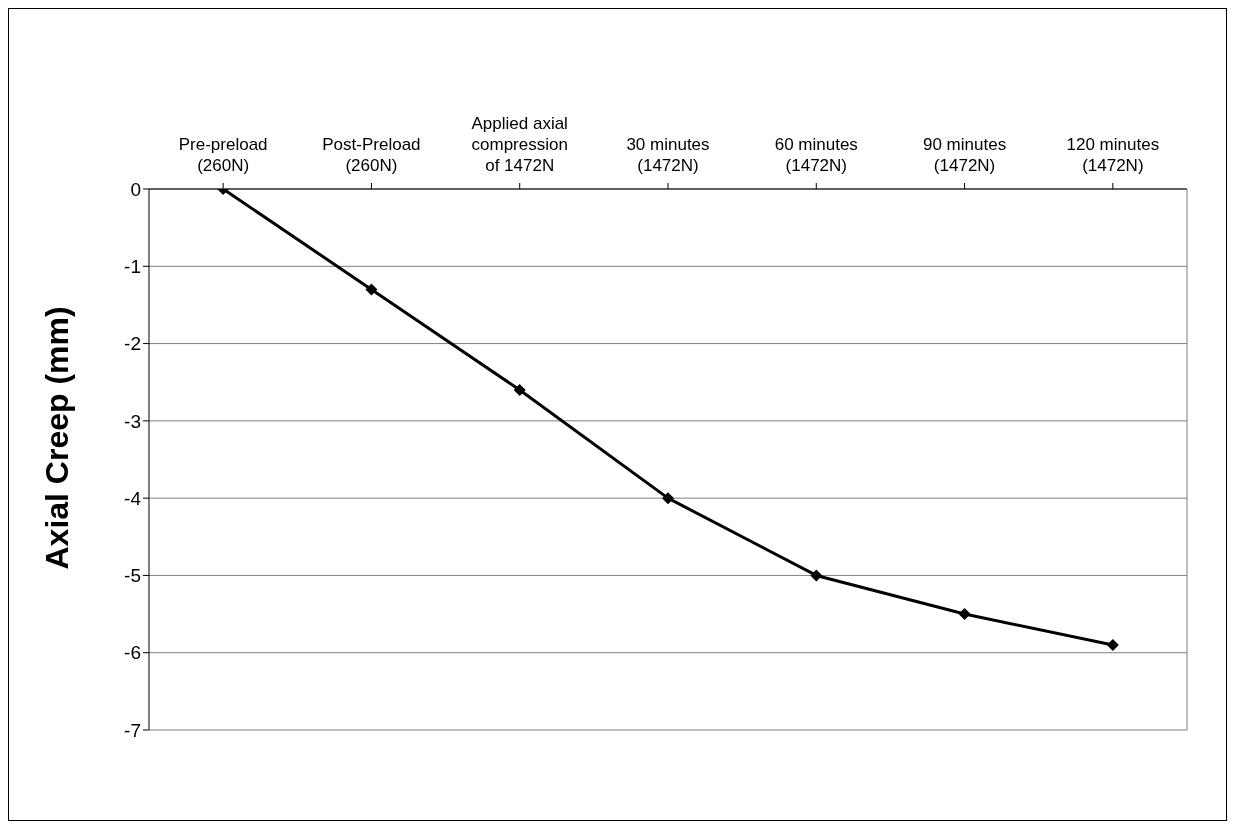 The image size is (1235, 829). Describe the element at coordinates (964, 155) in the screenshot. I see `x-tick-label: 90 minutes (1472N)` at that location.